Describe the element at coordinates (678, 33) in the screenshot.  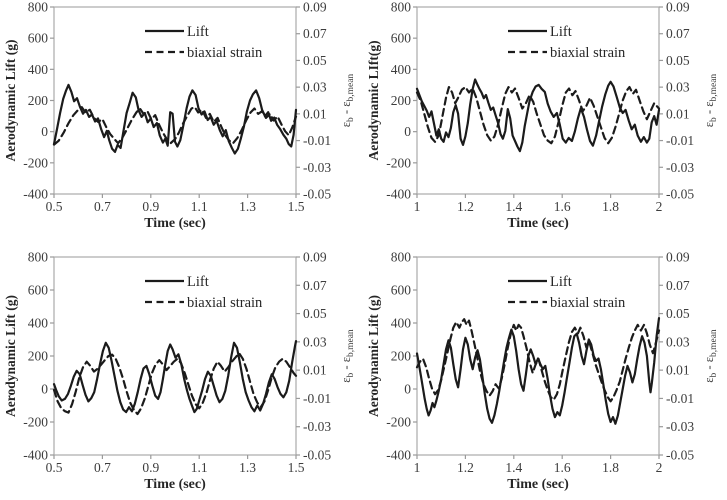
I see `y-right-tick-label: 0.07` at that location.